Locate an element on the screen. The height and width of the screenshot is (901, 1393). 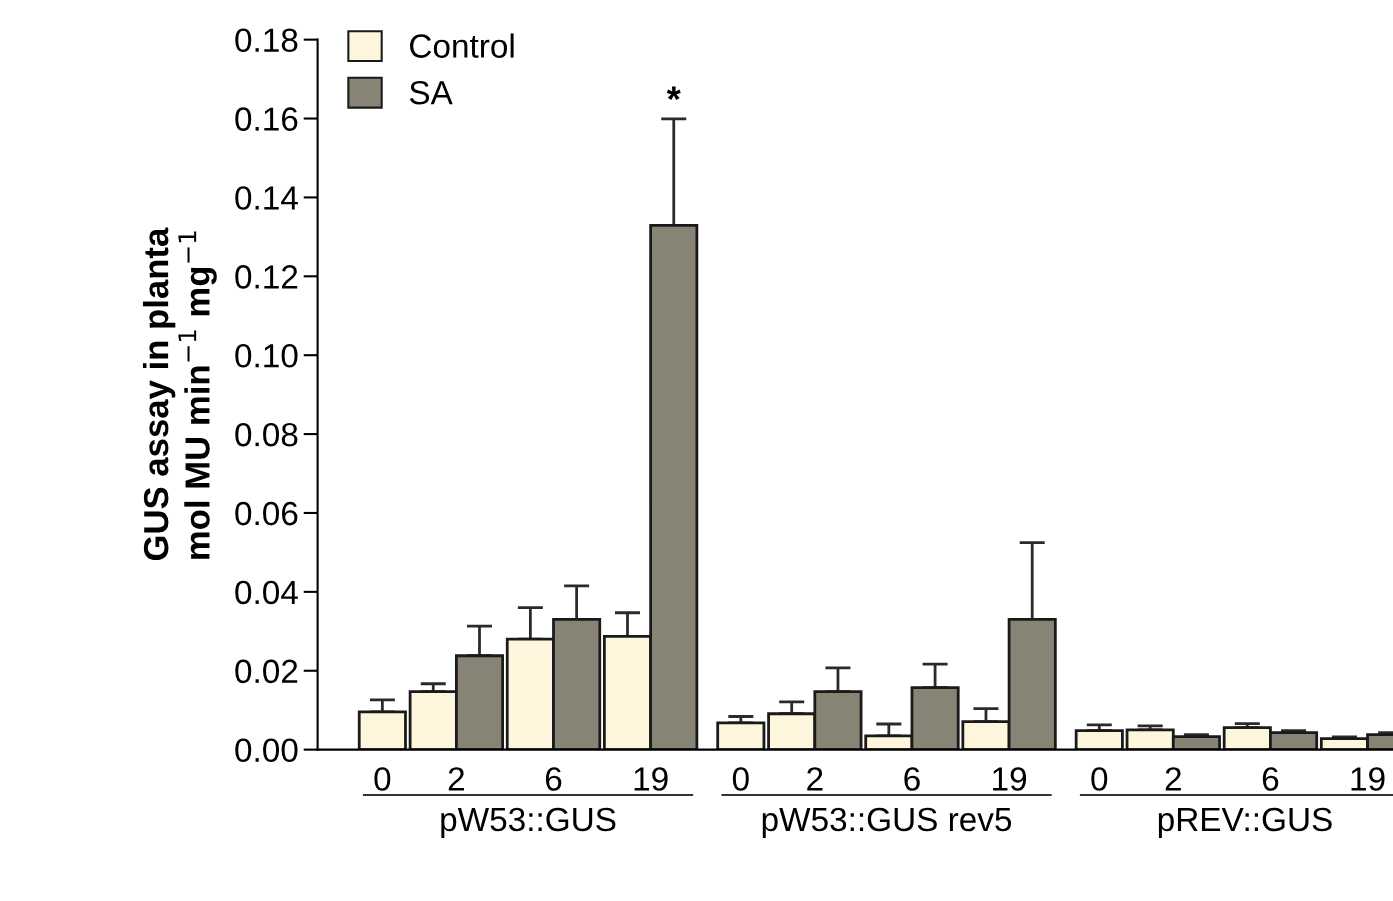
text: pW53::GUS rev5 is located at coordinates (887, 822).